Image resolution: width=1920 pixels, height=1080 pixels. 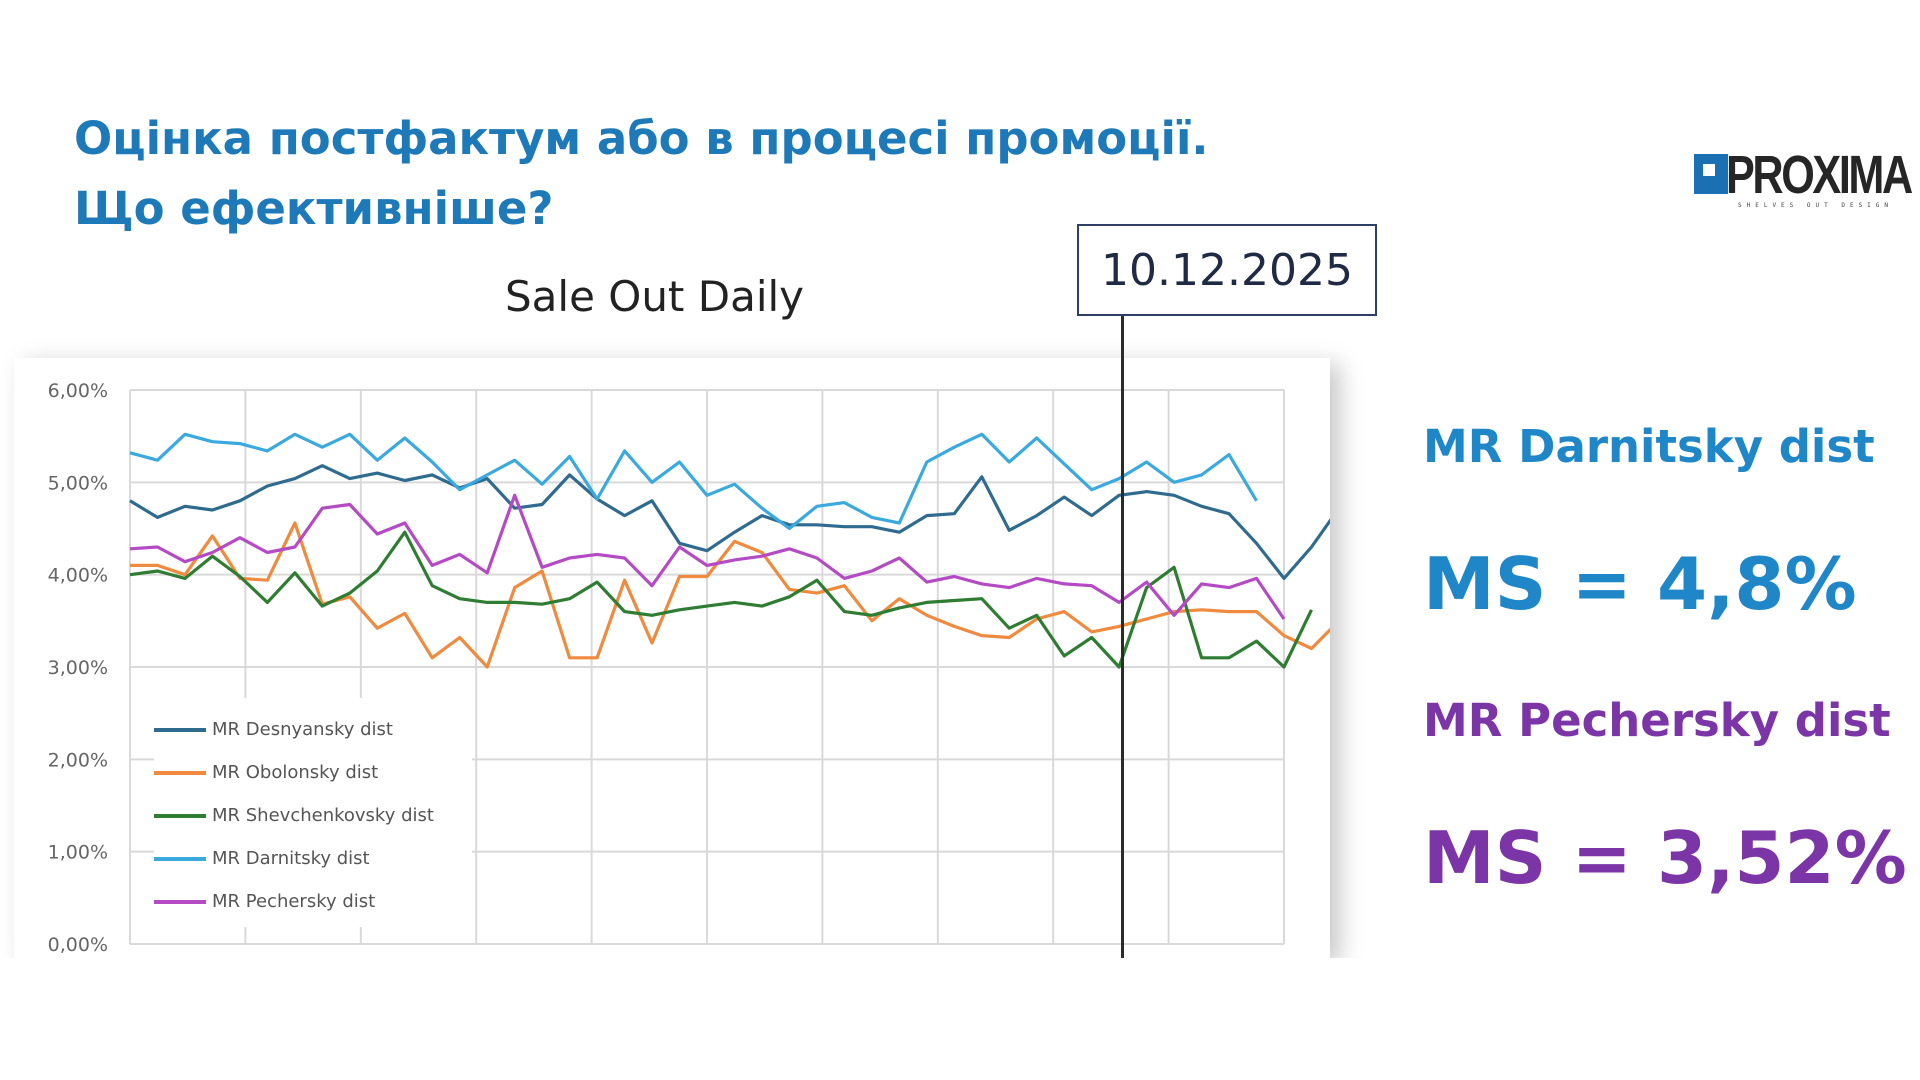 I want to click on legend-label: MR Desnyansky dist, so click(x=302, y=729).